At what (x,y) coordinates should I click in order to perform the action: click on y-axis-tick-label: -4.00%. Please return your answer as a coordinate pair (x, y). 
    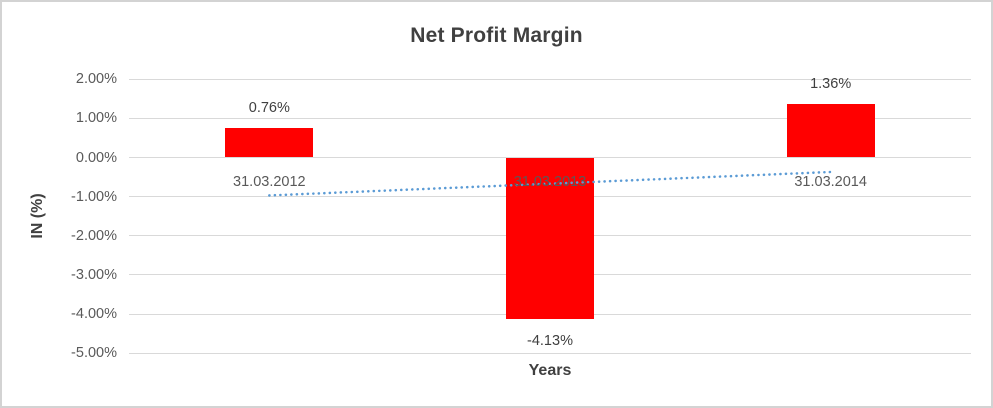
    Looking at the image, I should click on (94, 314).